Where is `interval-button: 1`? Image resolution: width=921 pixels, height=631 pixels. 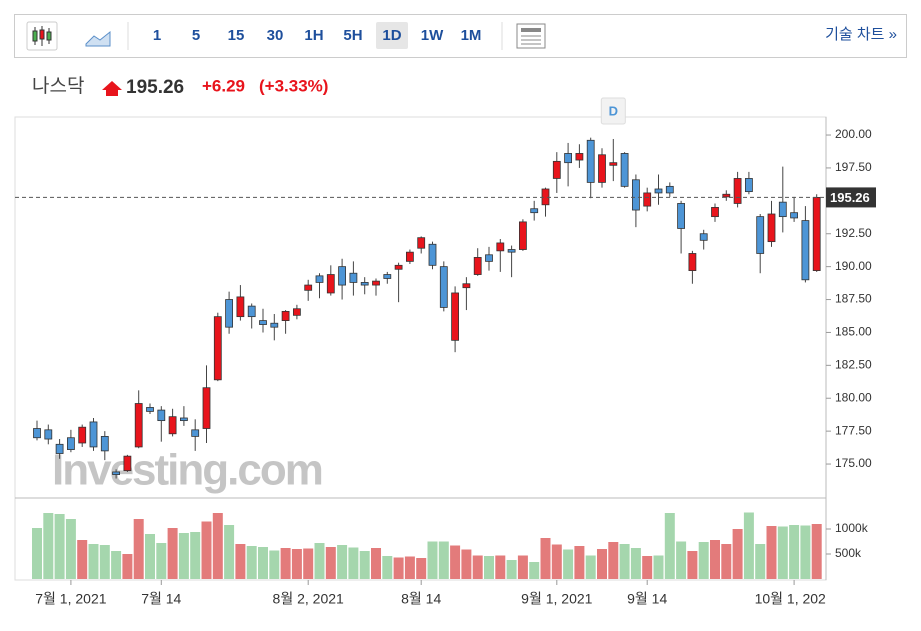 interval-button: 1 is located at coordinates (157, 35).